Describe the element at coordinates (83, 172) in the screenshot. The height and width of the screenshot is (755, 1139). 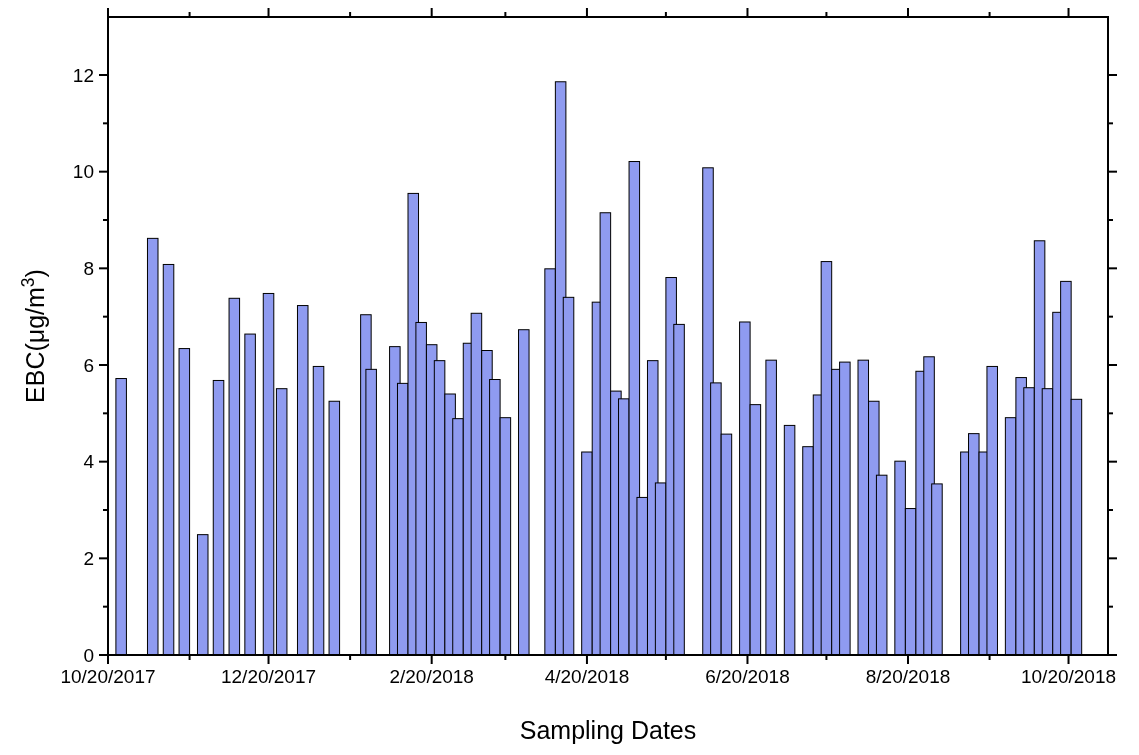
I see `y-tick-label: 10` at that location.